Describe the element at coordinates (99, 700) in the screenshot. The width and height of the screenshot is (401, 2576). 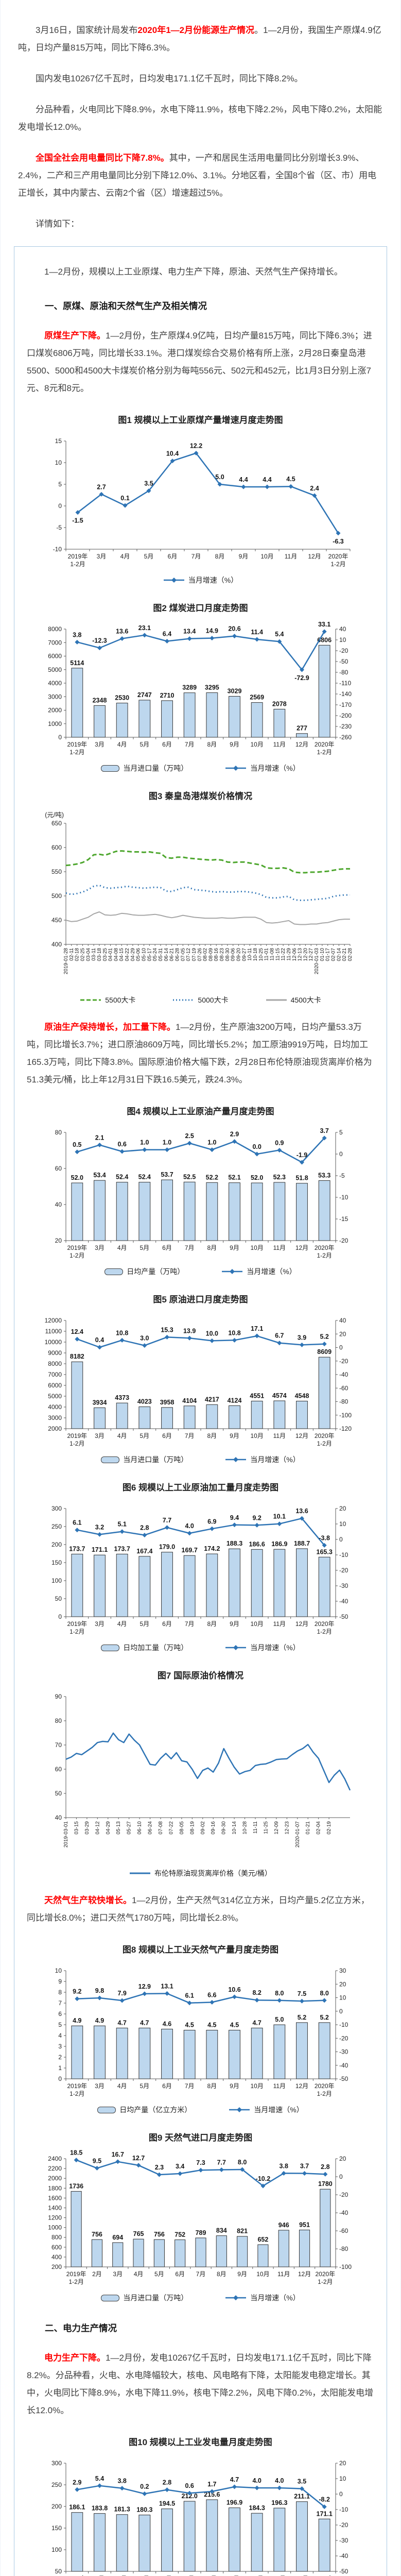
I see `svg-text: 2348` at that location.